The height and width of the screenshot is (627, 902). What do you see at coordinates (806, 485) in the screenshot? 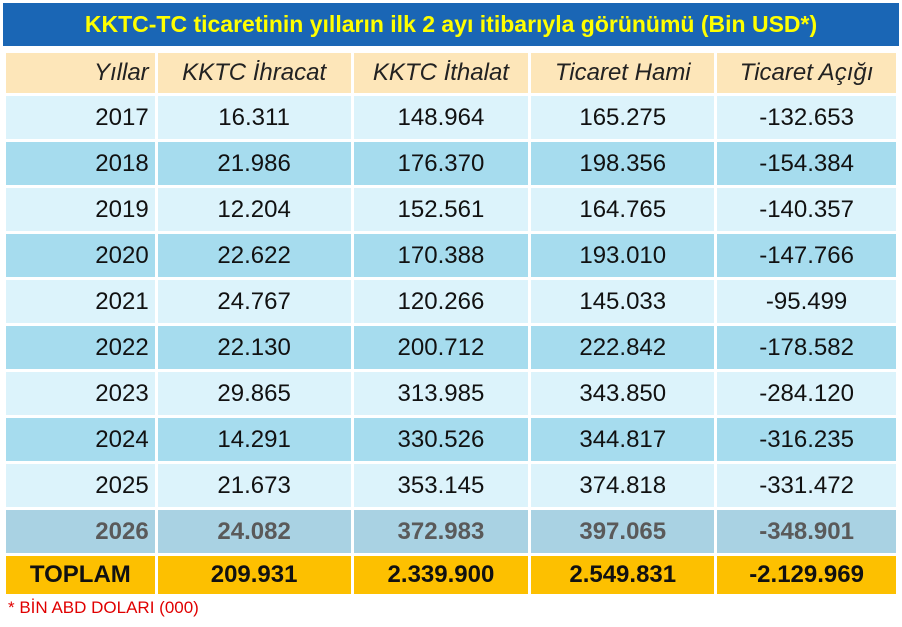
I see `trade-deficit-cell: -331.472` at bounding box center [806, 485].